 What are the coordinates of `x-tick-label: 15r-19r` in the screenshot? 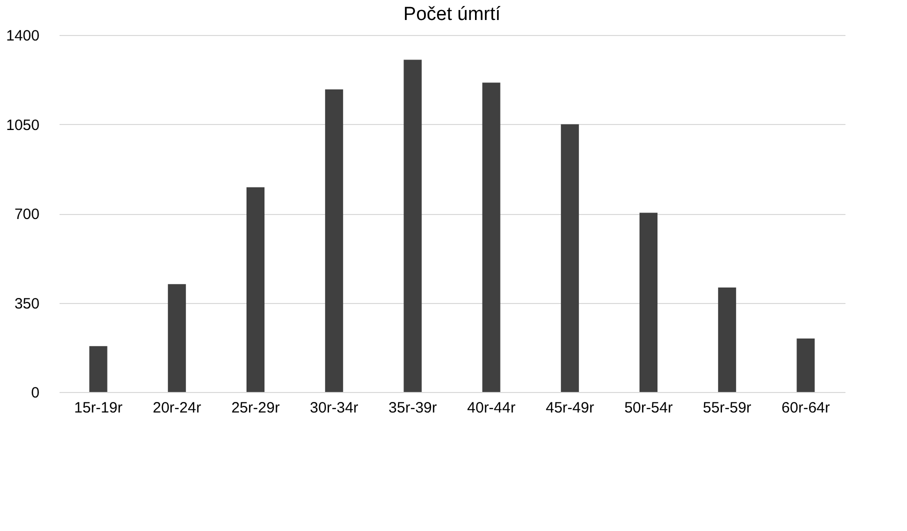 It's located at (98, 408).